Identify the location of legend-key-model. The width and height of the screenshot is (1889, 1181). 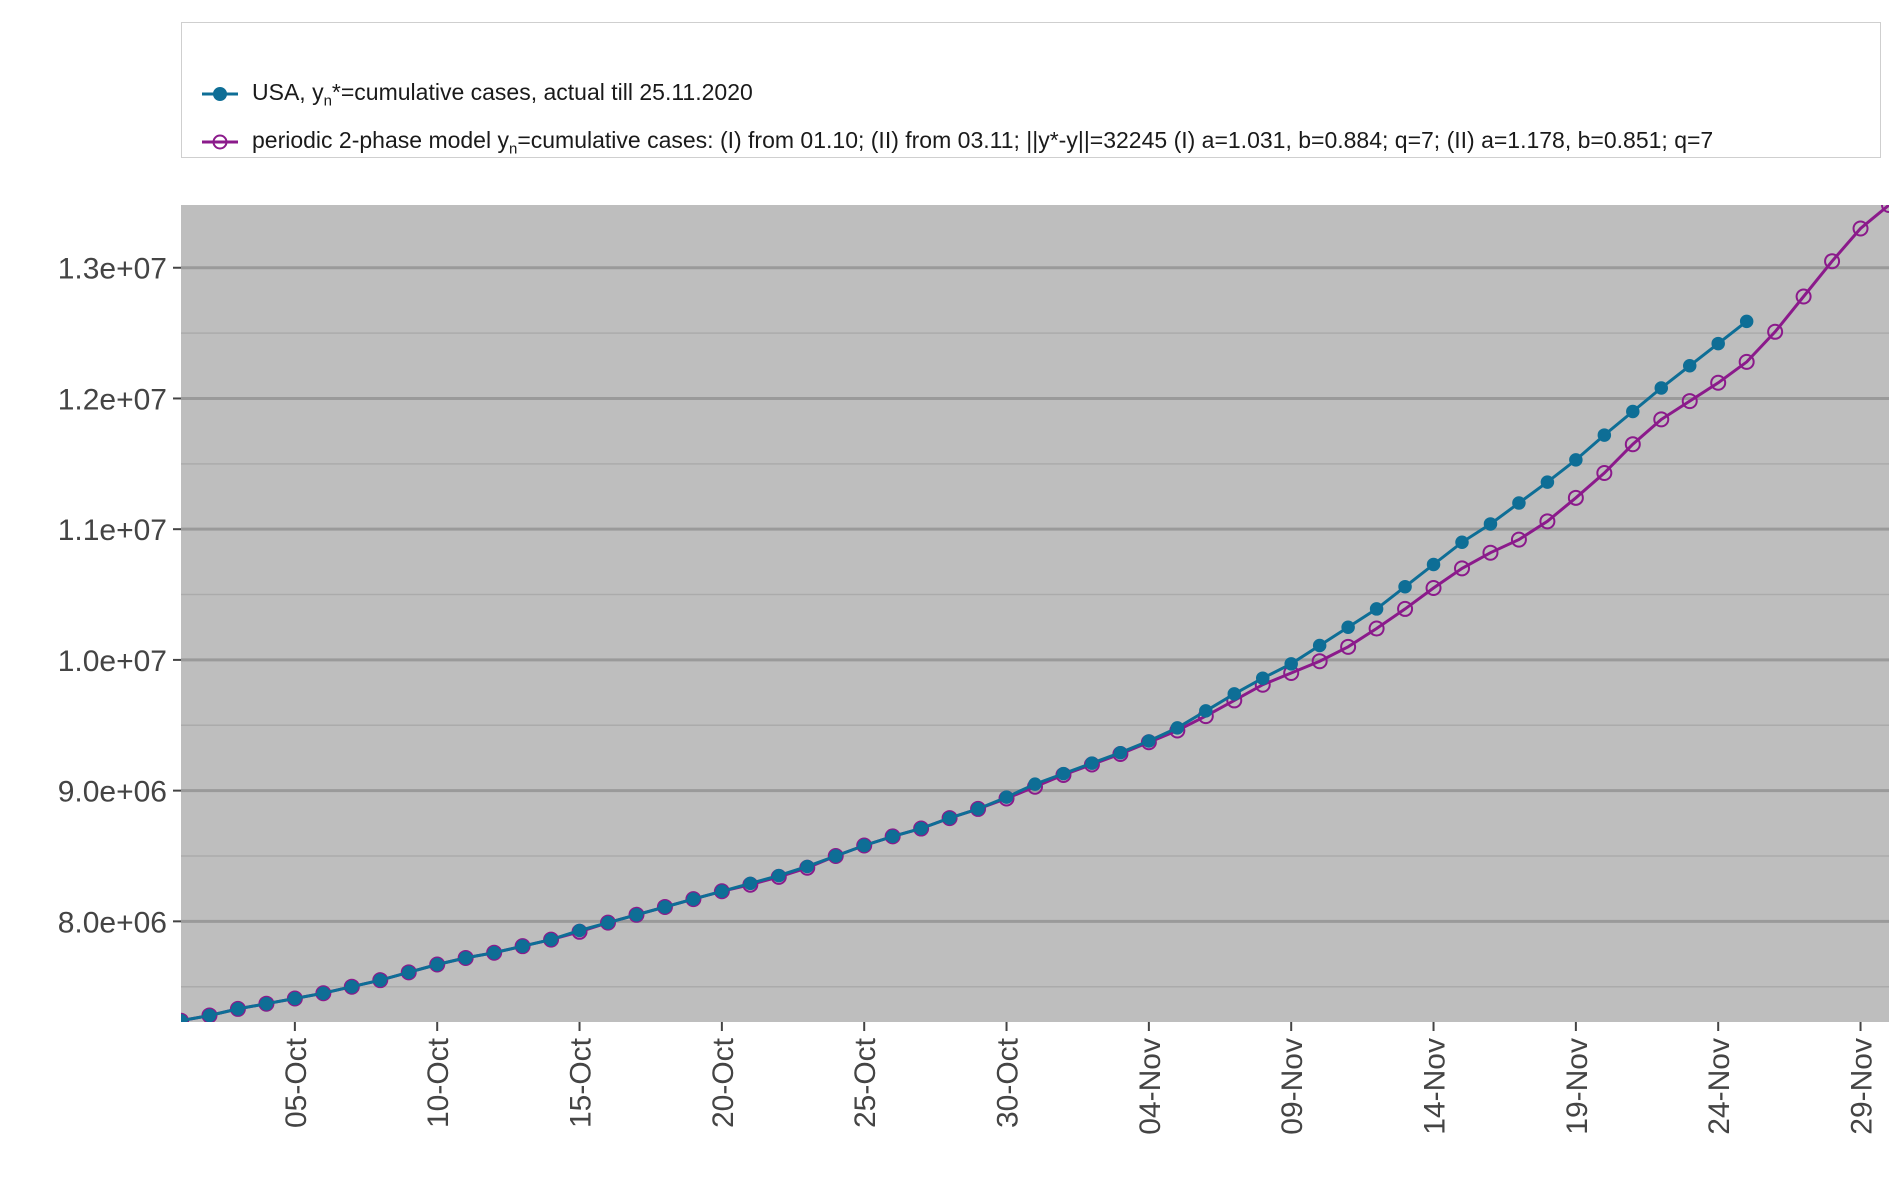
(220, 142).